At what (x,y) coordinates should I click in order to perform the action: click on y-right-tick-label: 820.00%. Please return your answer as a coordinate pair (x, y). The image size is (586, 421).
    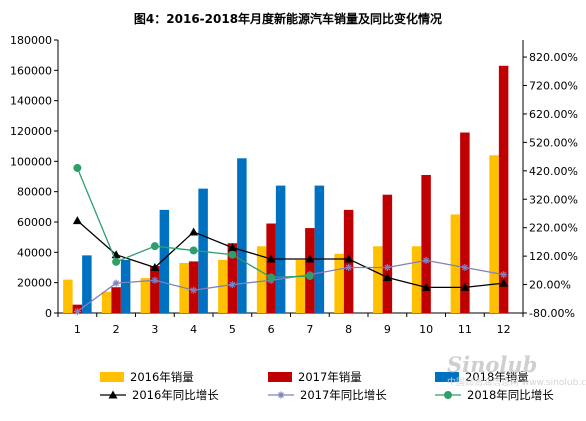
    Looking at the image, I should click on (553, 57).